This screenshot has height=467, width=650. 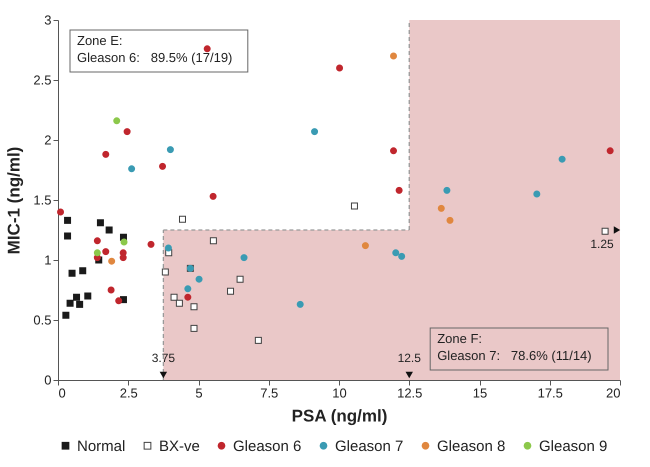 I want to click on annotation: 12.5, so click(x=410, y=358).